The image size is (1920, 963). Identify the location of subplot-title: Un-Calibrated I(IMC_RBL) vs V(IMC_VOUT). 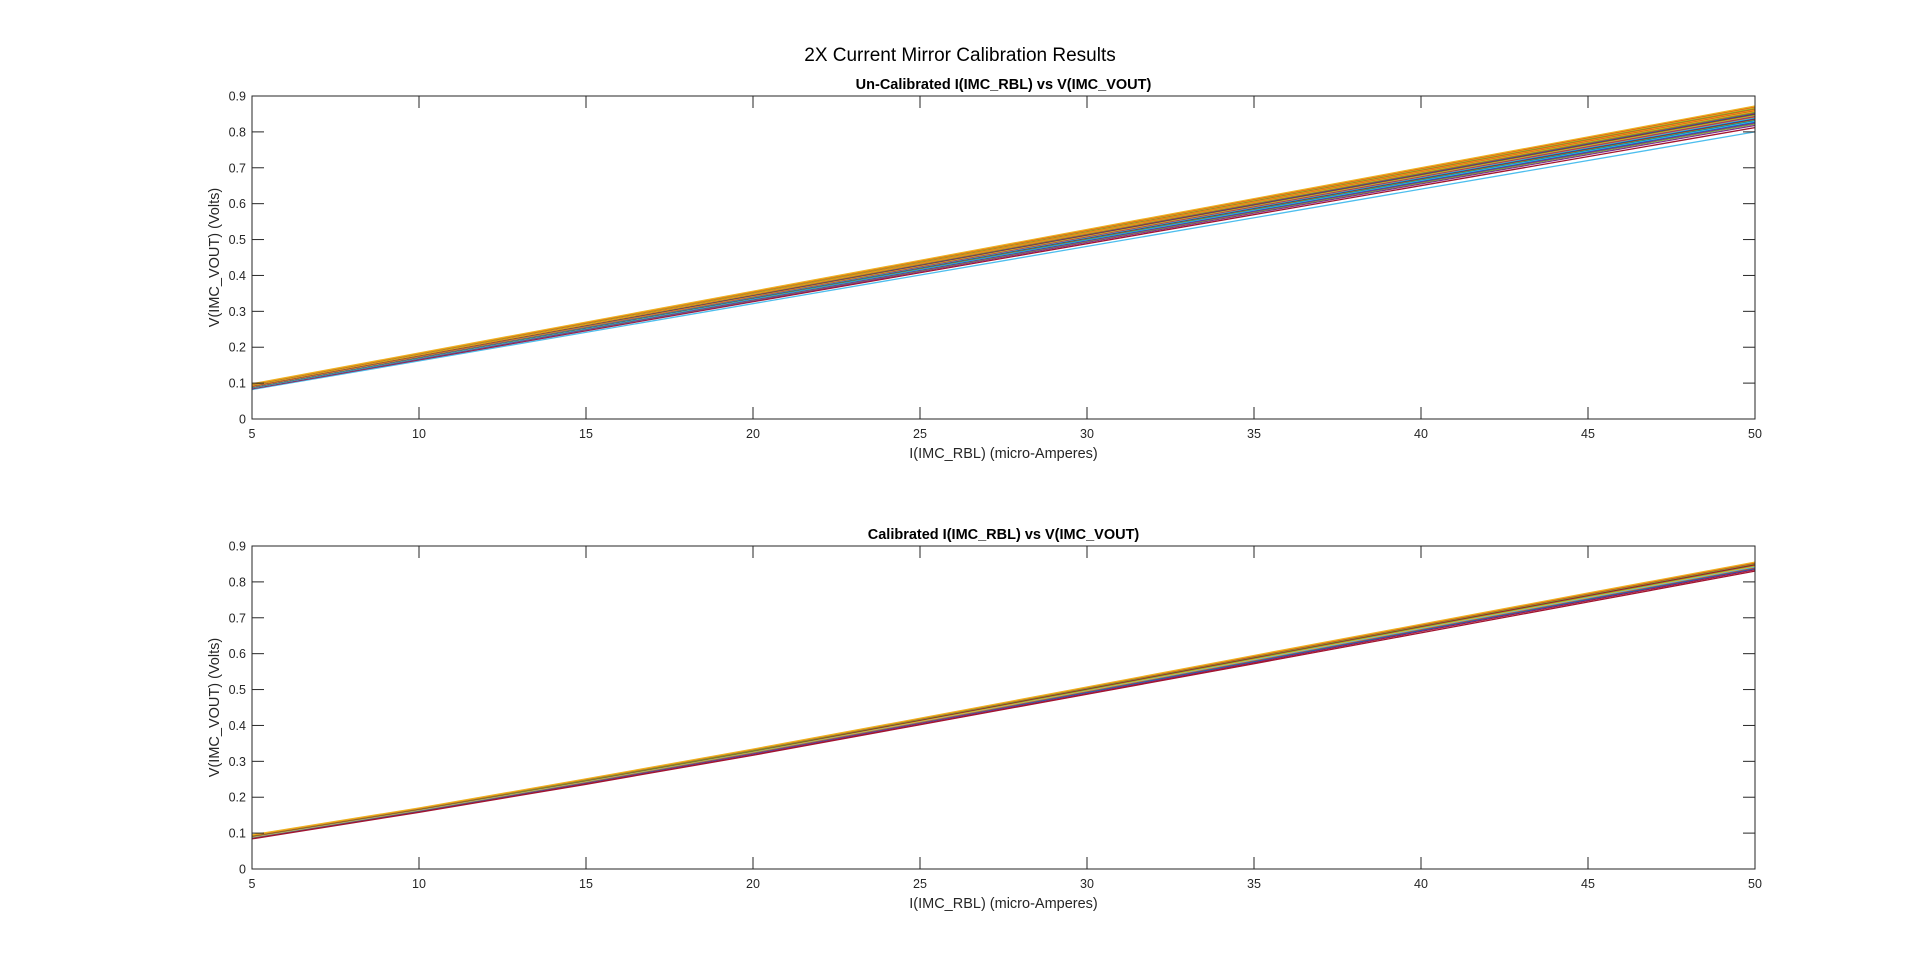
(1004, 85).